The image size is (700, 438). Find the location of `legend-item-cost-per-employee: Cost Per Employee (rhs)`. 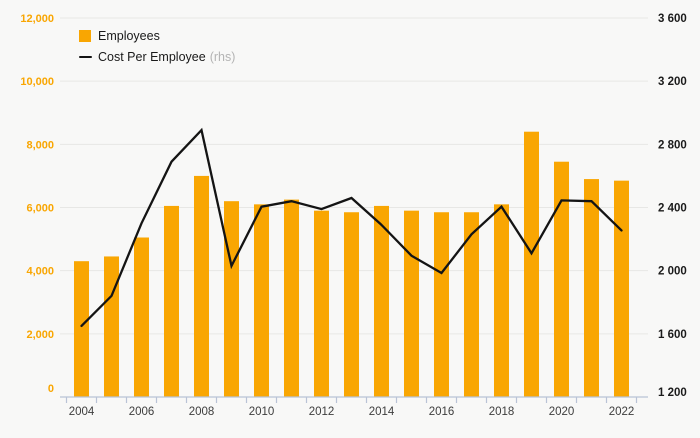

legend-item-cost-per-employee: Cost Per Employee (rhs) is located at coordinates (157, 57).